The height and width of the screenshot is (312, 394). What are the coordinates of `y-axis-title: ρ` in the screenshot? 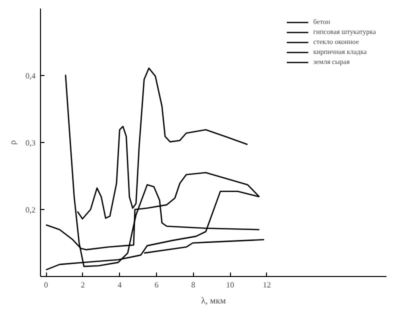 It's located at (13, 142).